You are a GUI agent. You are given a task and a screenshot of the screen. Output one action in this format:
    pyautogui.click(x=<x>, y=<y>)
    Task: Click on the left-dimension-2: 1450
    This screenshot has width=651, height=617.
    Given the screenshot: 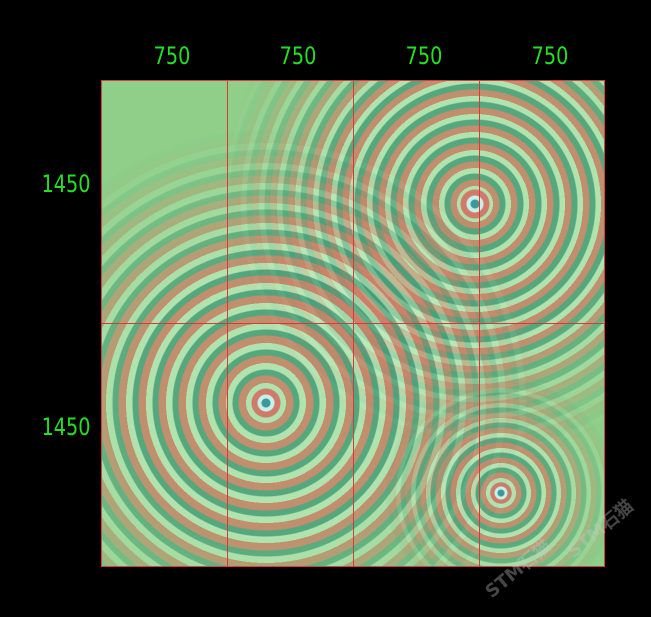 What is the action you would take?
    pyautogui.click(x=66, y=427)
    